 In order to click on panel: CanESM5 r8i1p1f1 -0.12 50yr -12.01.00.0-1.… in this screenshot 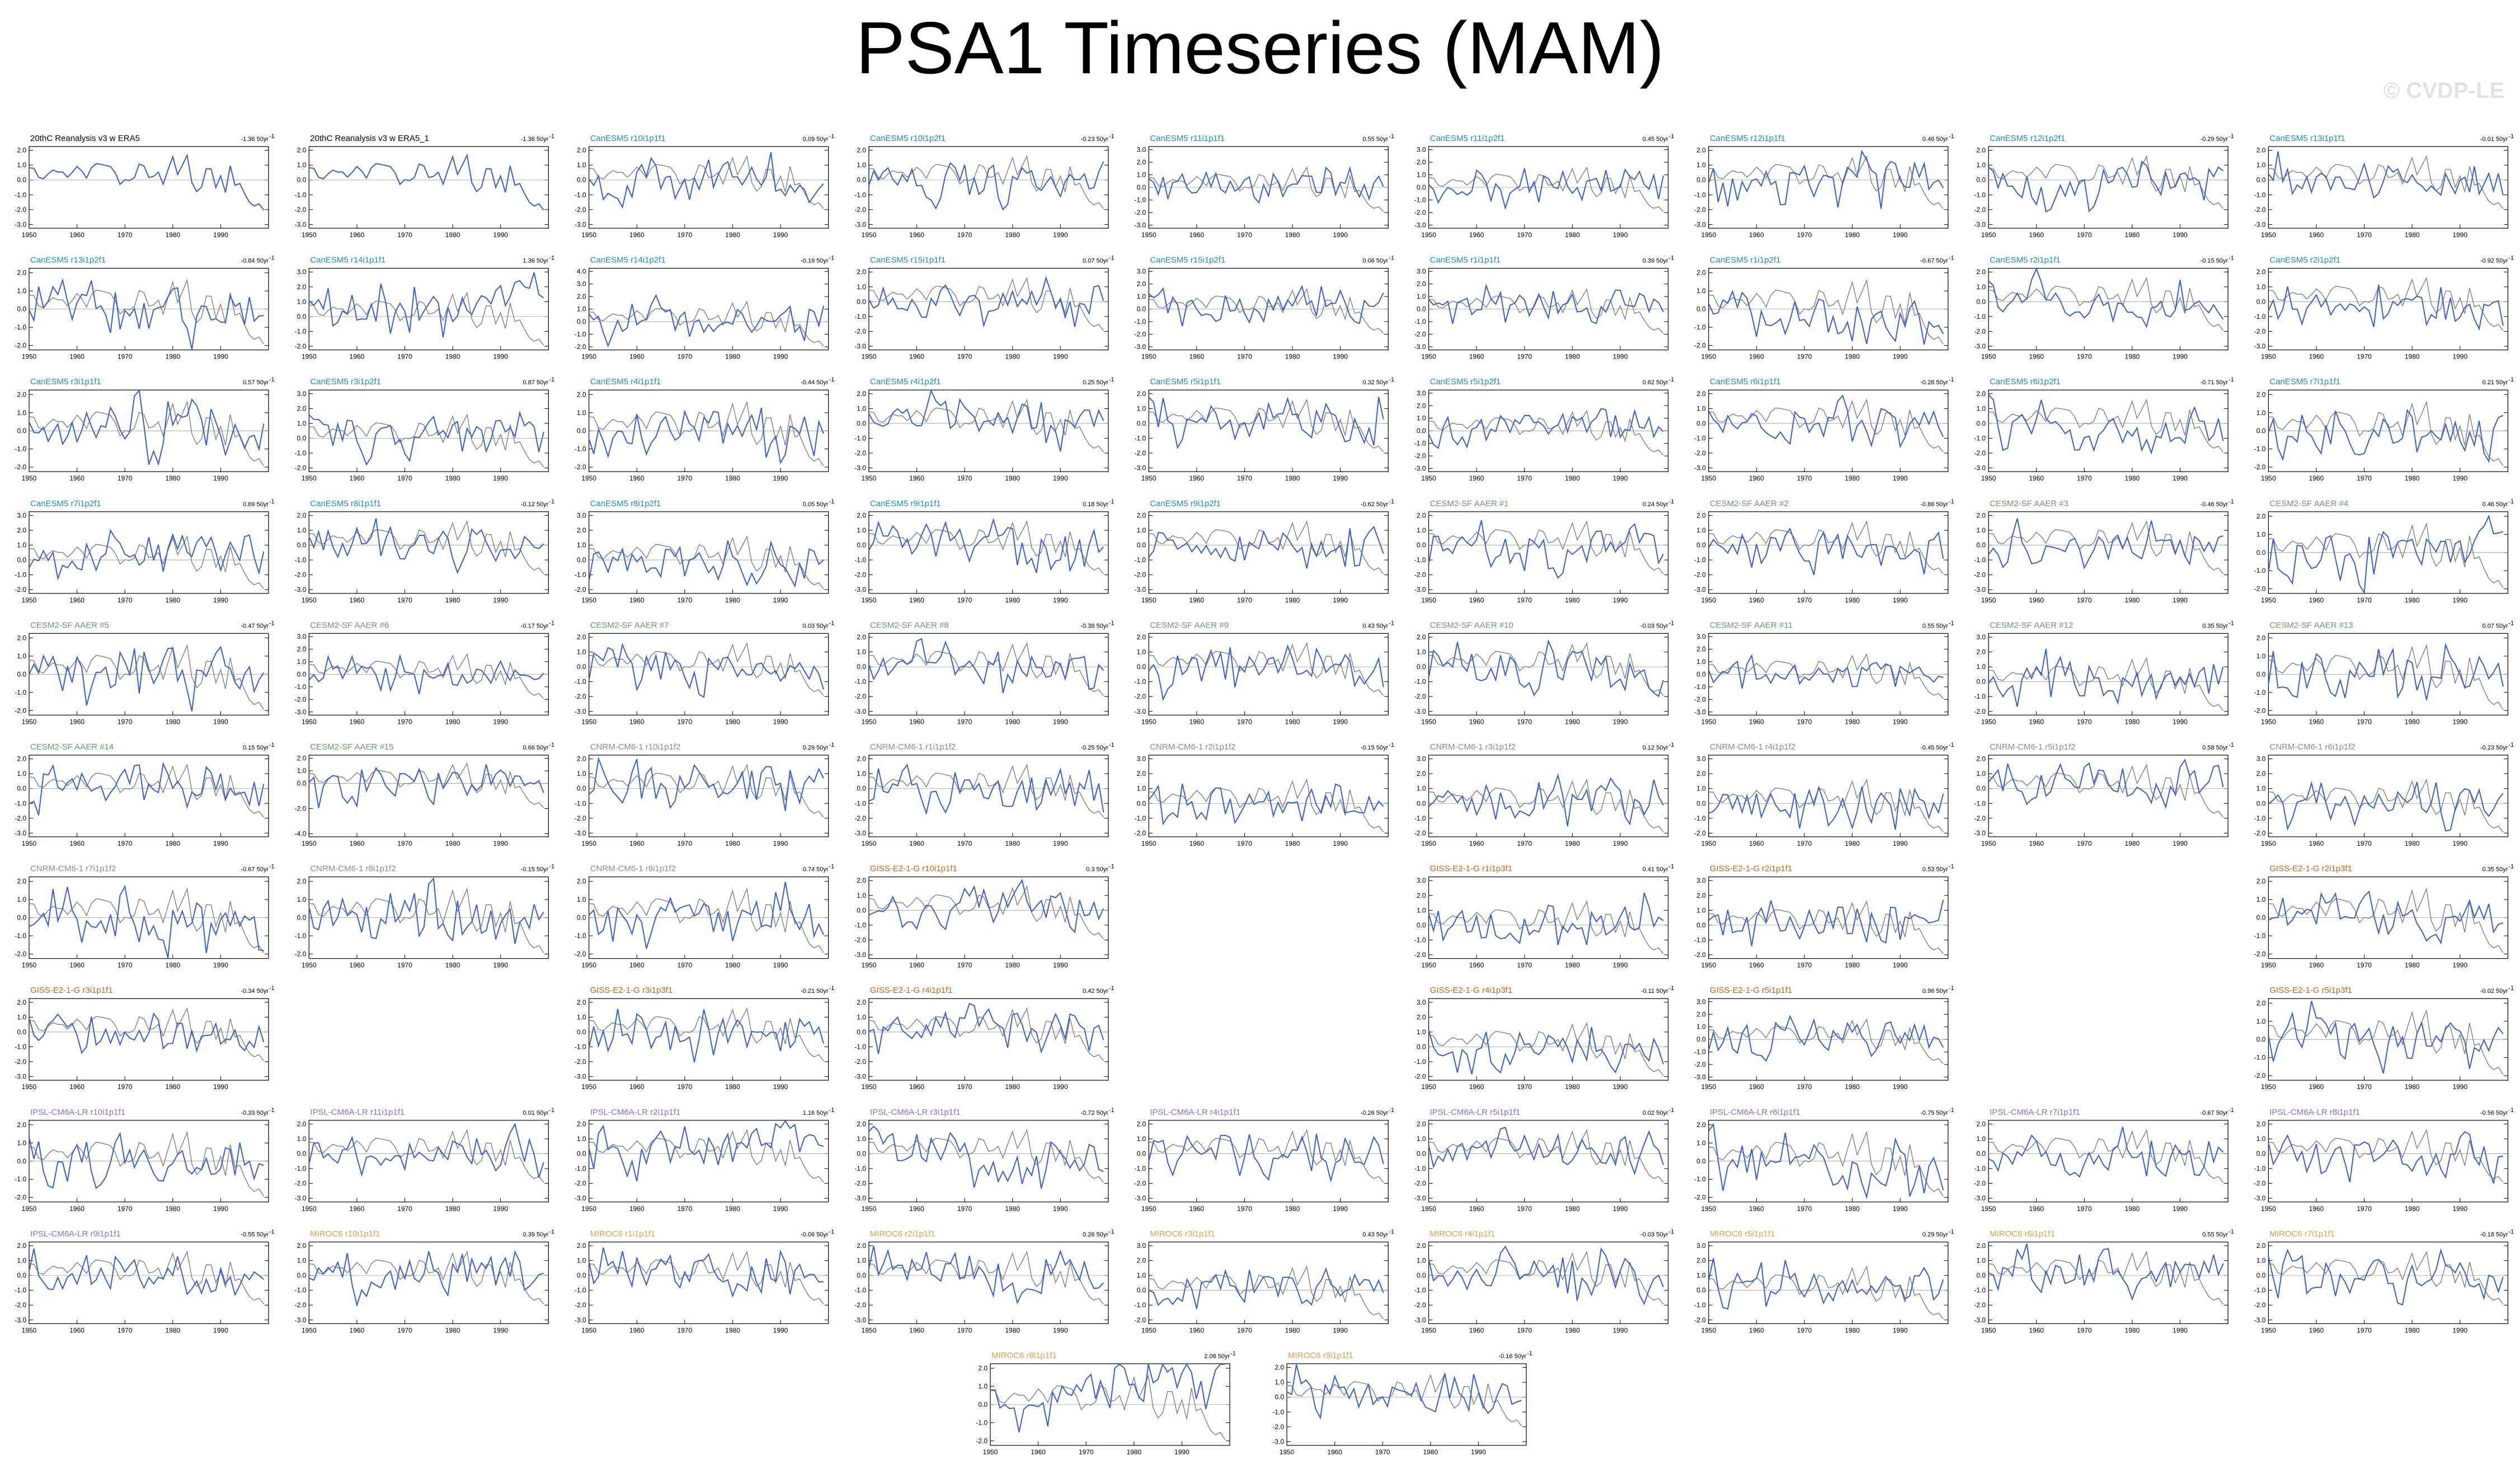, I will do `click(425, 551)`.